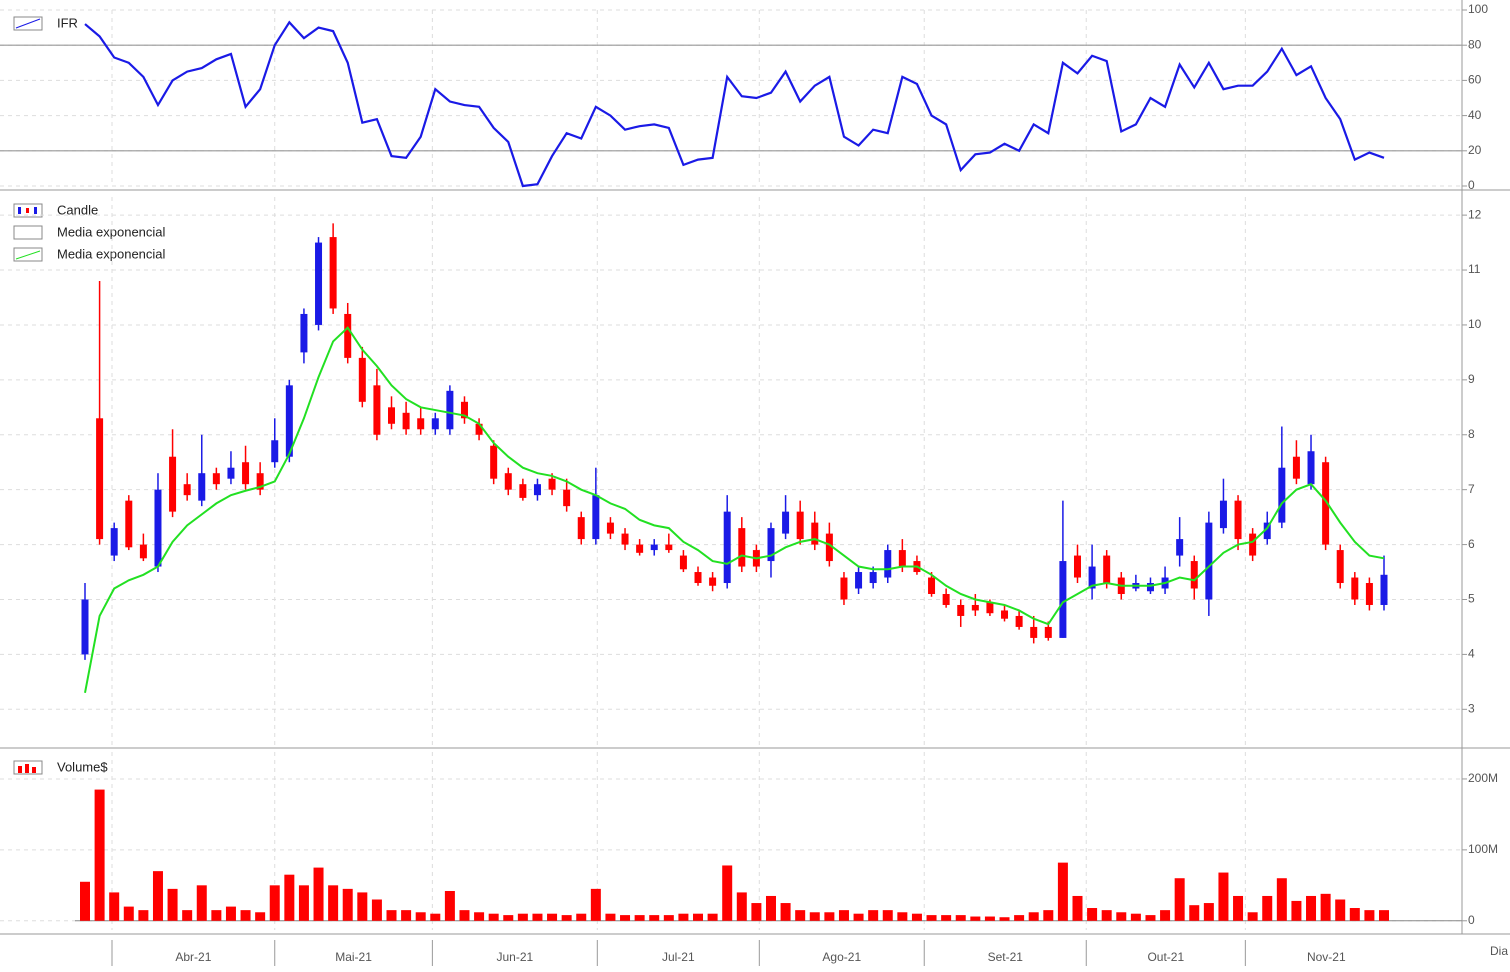 The width and height of the screenshot is (1510, 972). What do you see at coordinates (1474, 269) in the screenshot?
I see `y-tick-label: 11` at bounding box center [1474, 269].